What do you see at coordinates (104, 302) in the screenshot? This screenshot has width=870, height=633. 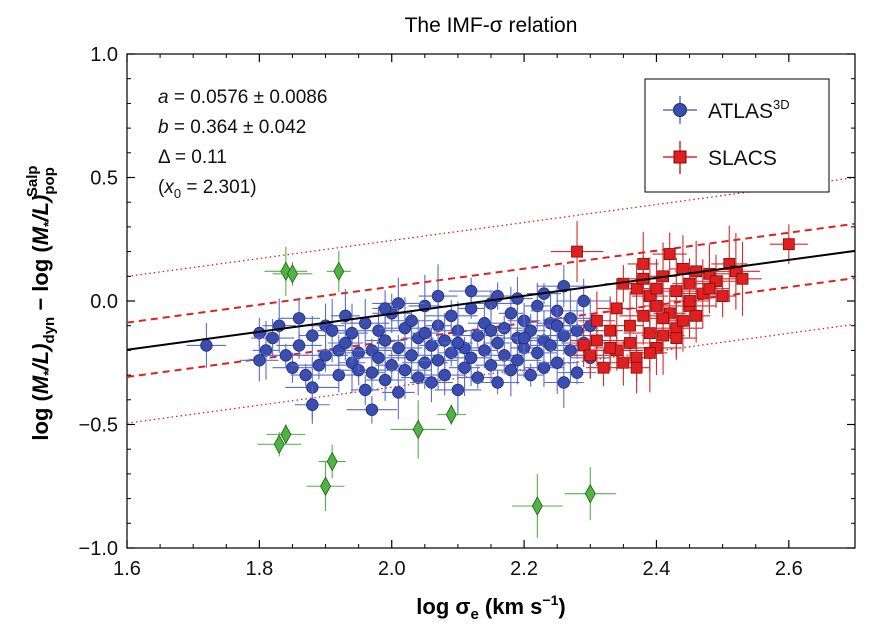 I see `y-tick-label: 0.0` at bounding box center [104, 302].